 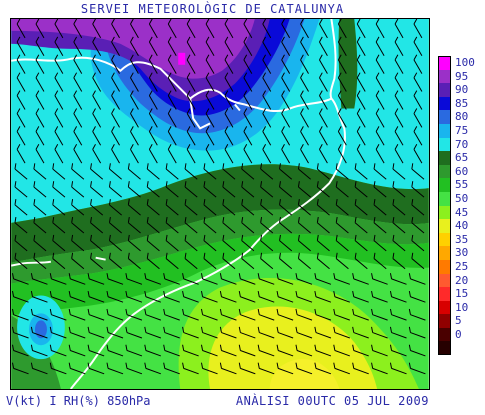 I want to click on legend-label: 15, so click(x=462, y=294).